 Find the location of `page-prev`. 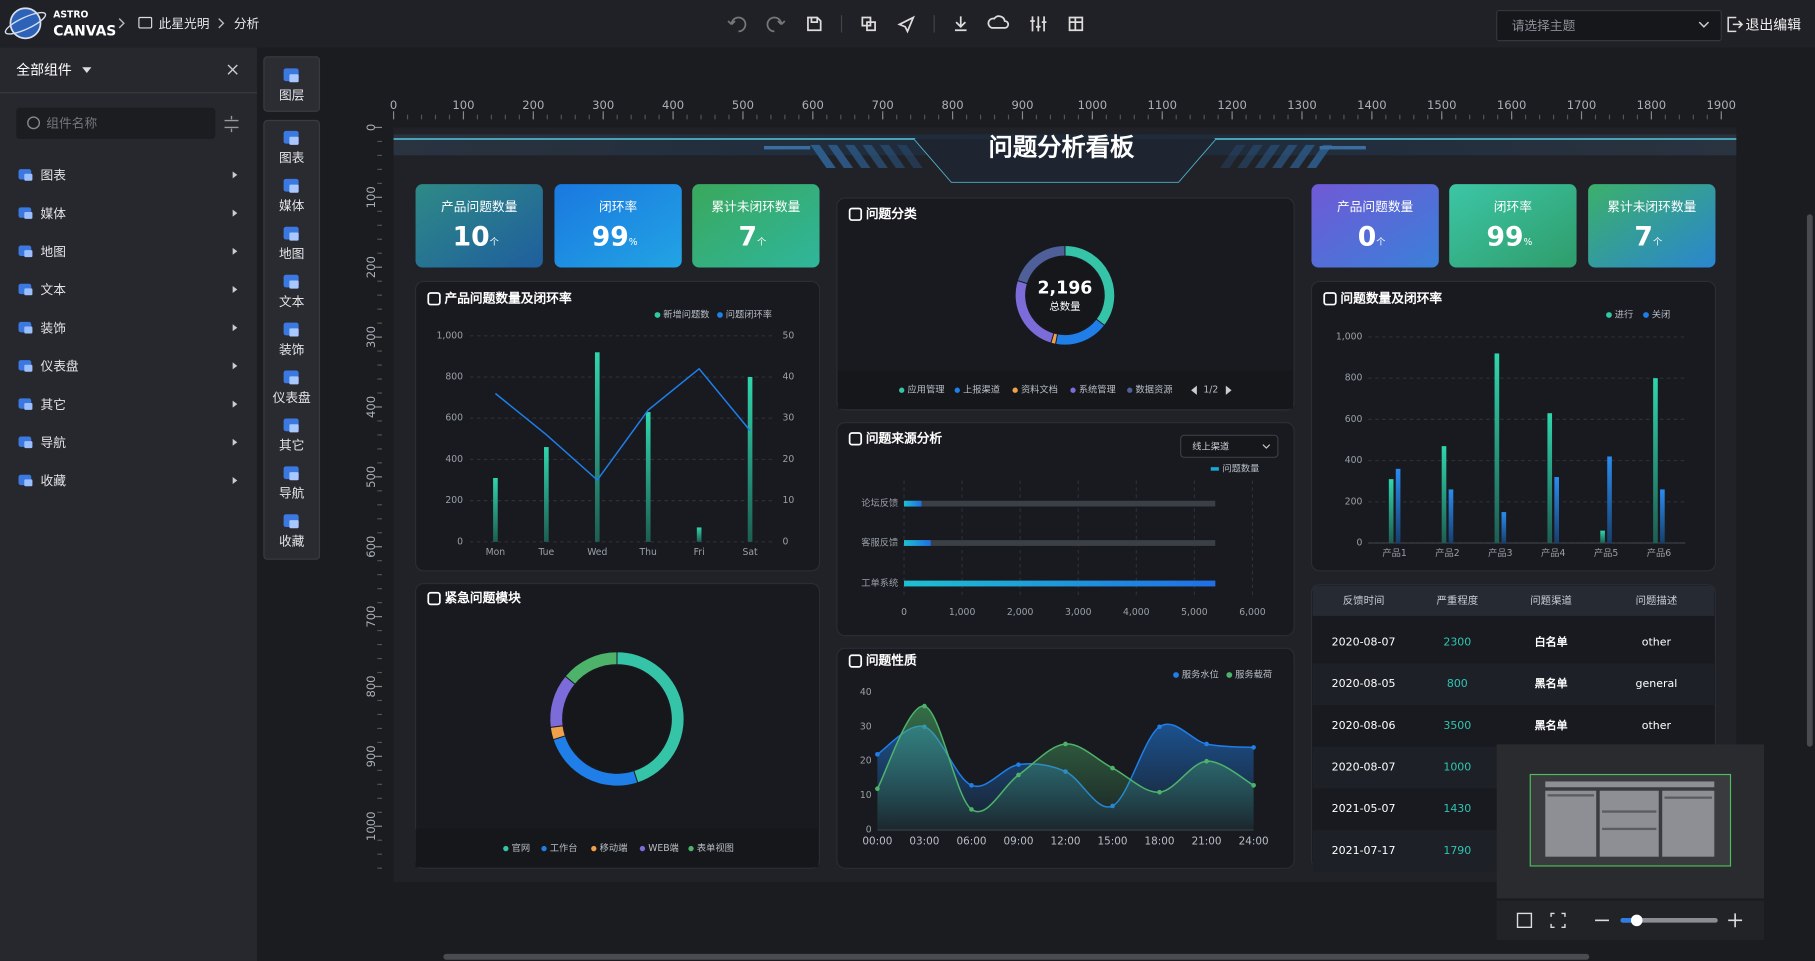

page-prev is located at coordinates (1194, 390).